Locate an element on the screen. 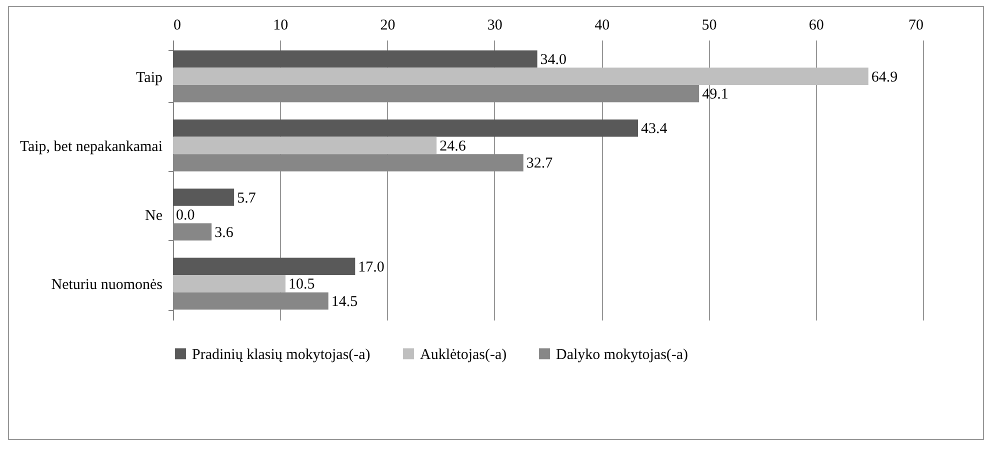 The width and height of the screenshot is (995, 449). data-label: 17.0 is located at coordinates (371, 267).